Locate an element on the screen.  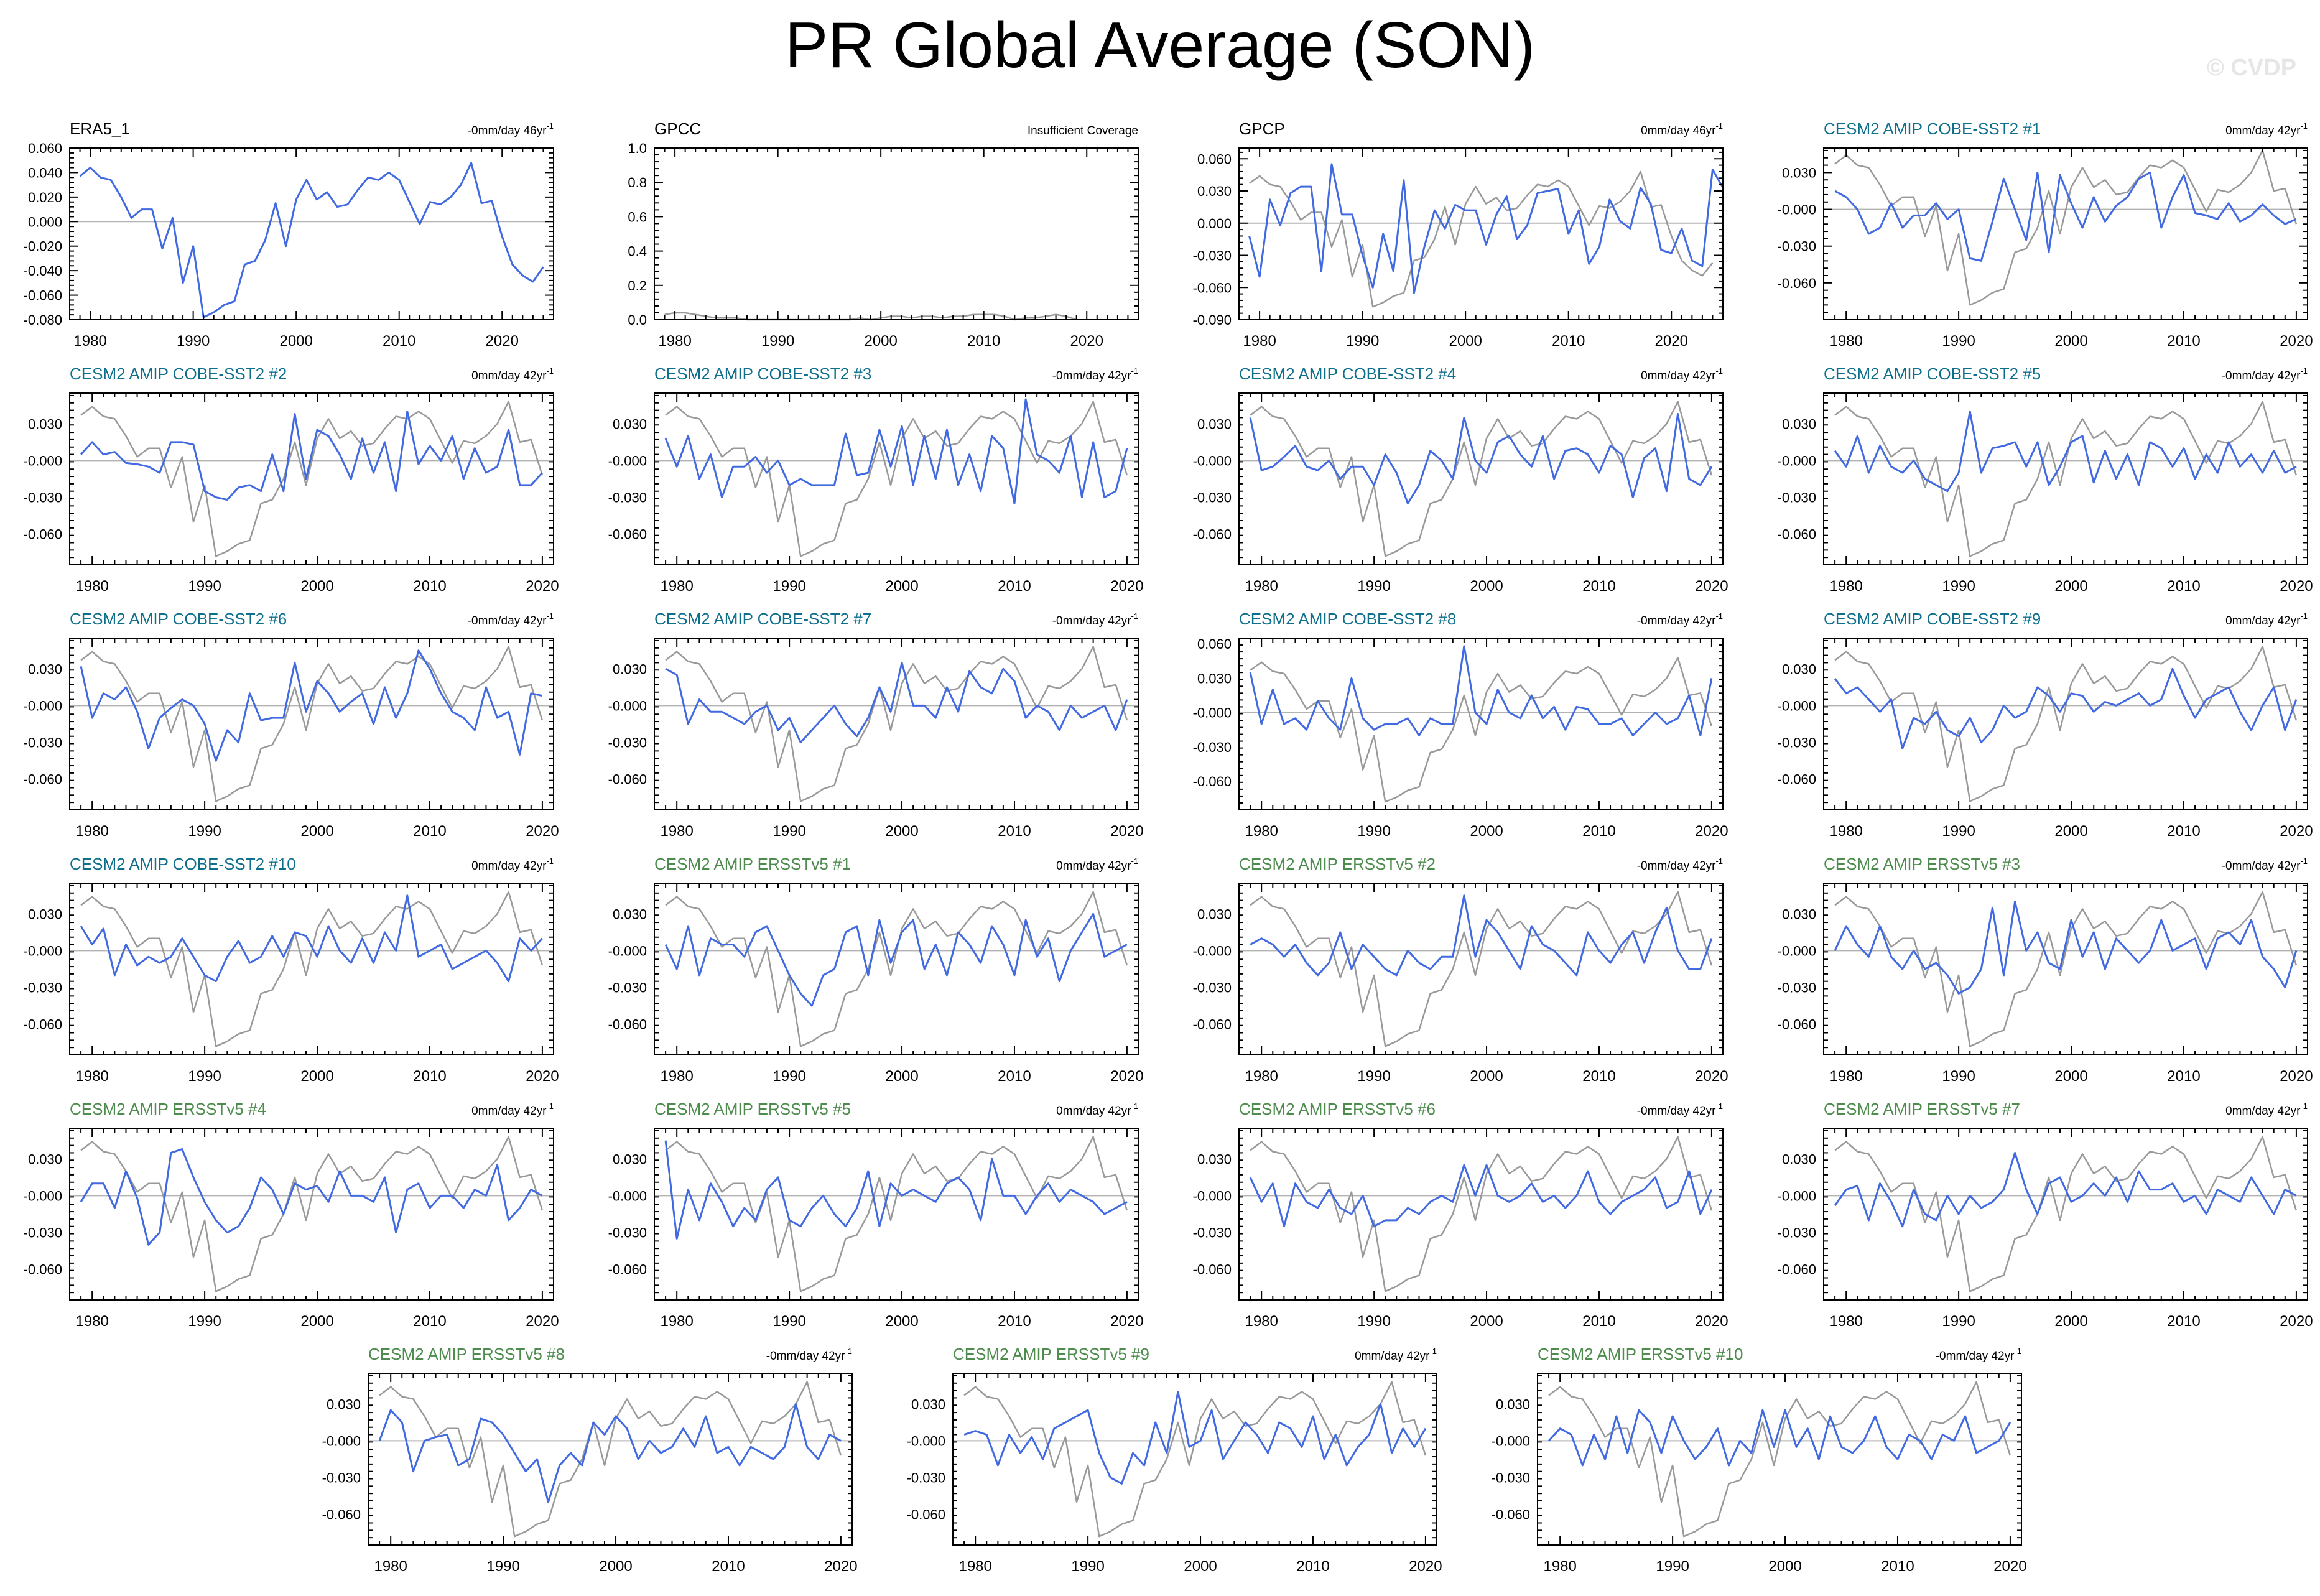
panel-title: CESM2 AMIP ERSSTv5 #8 is located at coordinates (466, 1354).